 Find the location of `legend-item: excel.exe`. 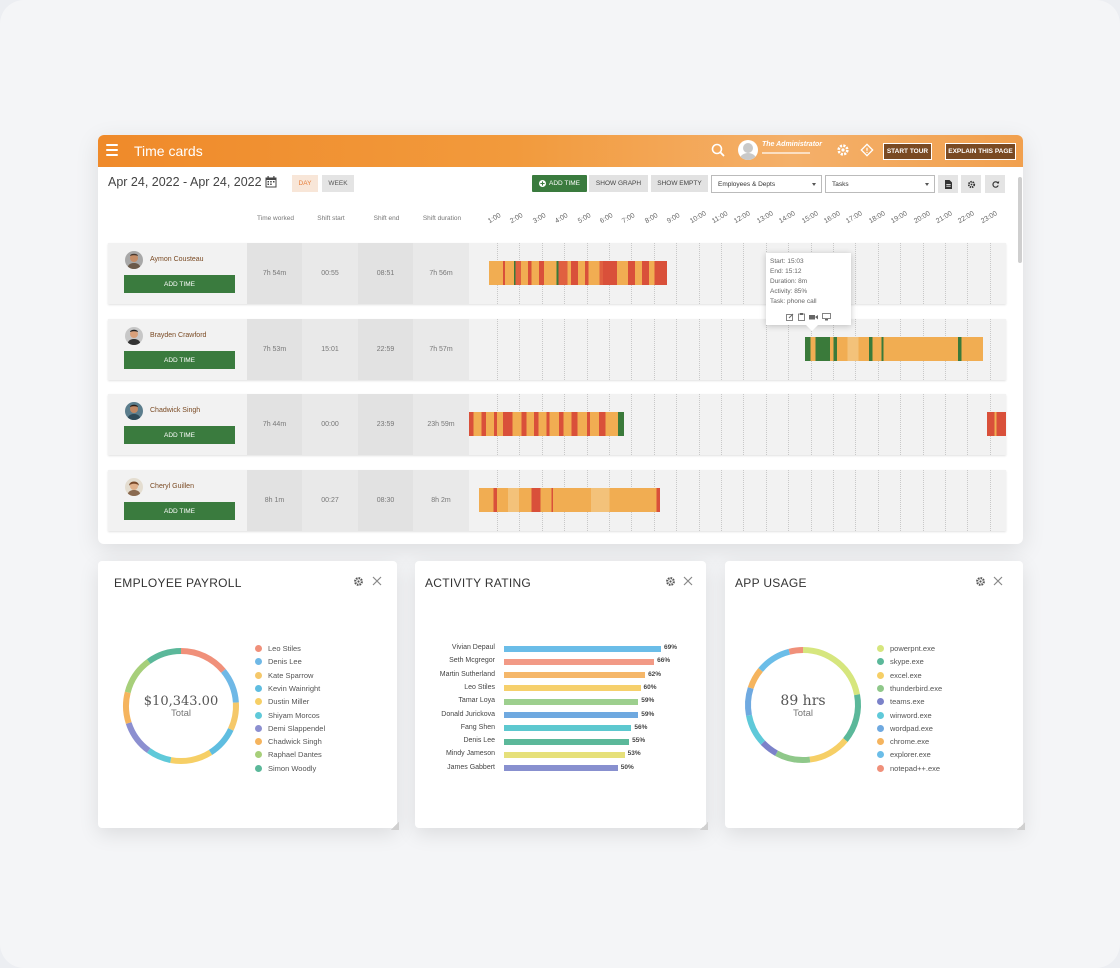

legend-item: excel.exe is located at coordinates (899, 675).